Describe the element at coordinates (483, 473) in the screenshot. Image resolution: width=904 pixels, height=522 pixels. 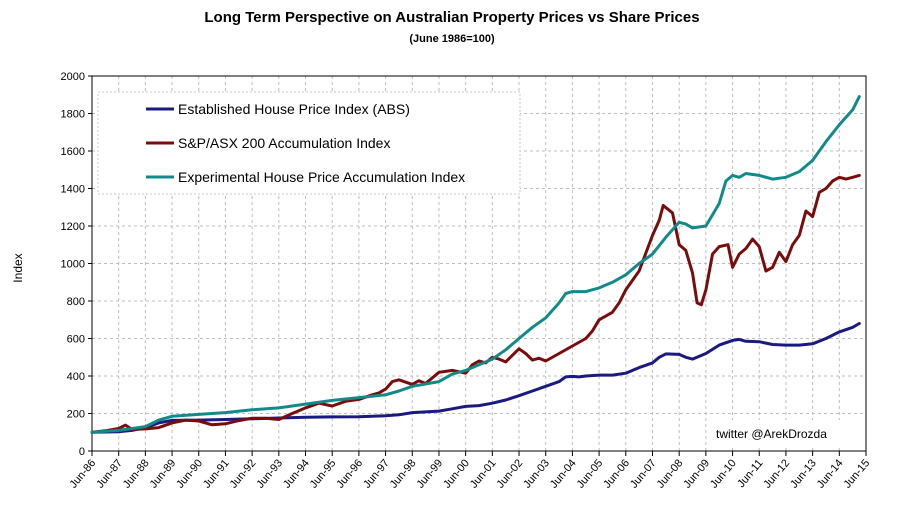
I see `x-tick-label: Jun-01` at that location.